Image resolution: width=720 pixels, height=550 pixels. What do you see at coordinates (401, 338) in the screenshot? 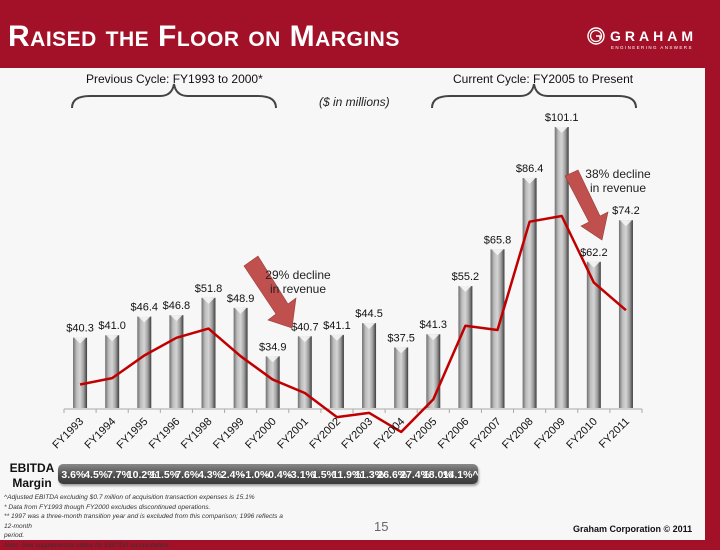
I see `revenue-data-label: $37.5` at bounding box center [401, 338].